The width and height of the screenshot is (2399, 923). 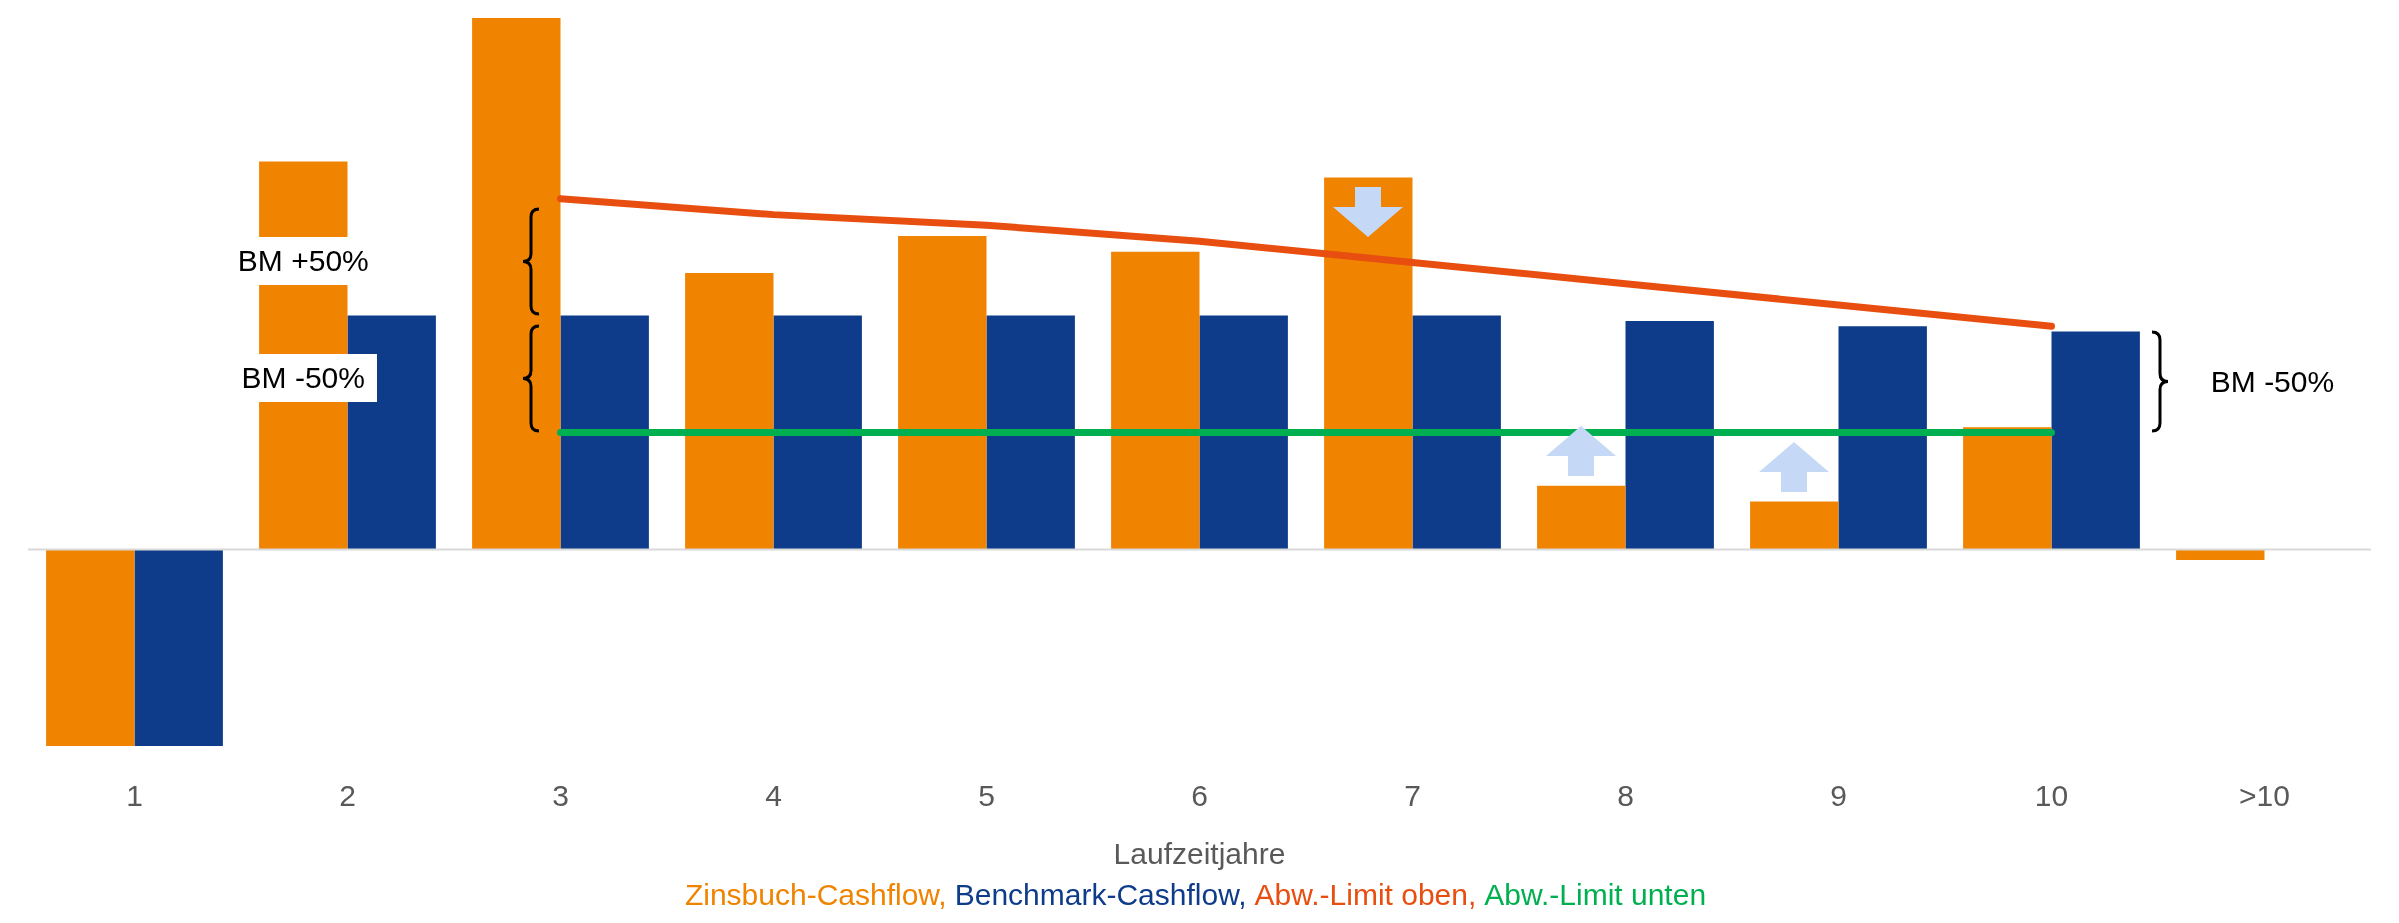 I want to click on x-tick-label: 8, so click(x=1625, y=796).